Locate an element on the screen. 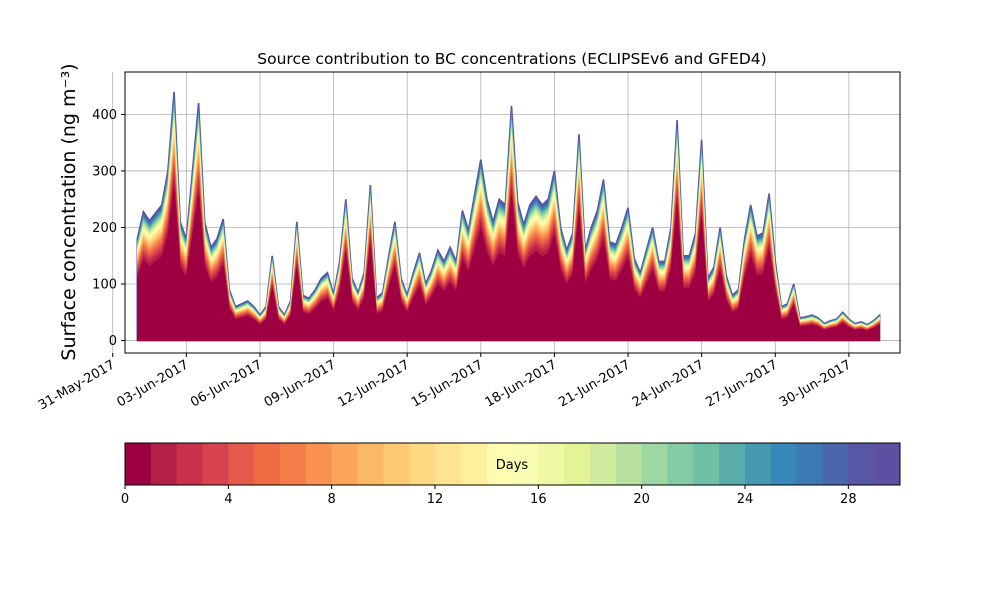 This screenshot has height=600, width=1000. colorbar-tick-label: 20 is located at coordinates (641, 499).